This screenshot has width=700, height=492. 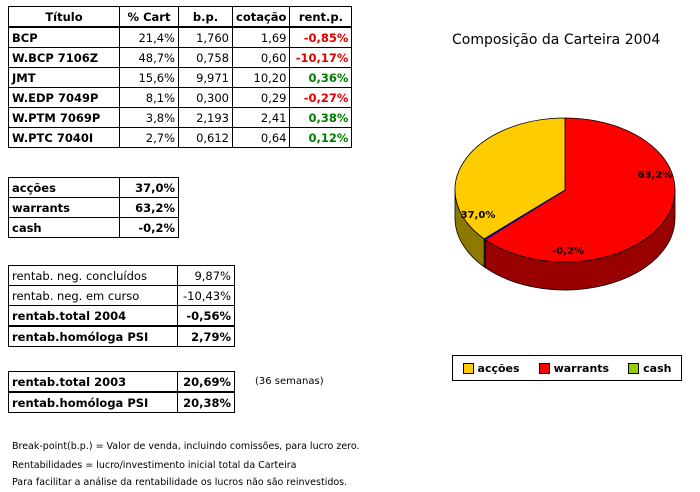 I want to click on legend-label-cash: cash, so click(x=657, y=368).